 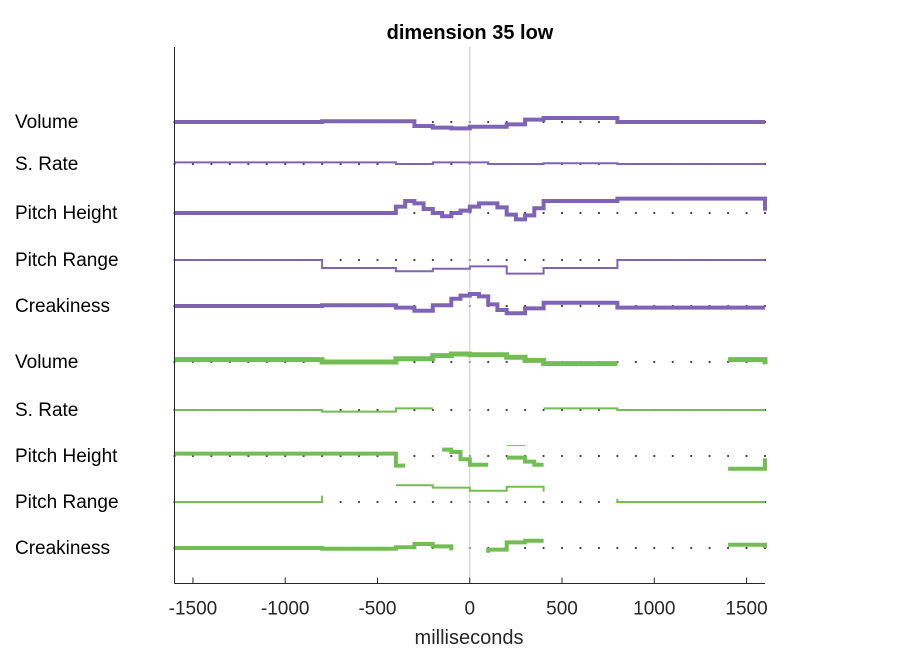 What do you see at coordinates (67, 502) in the screenshot?
I see `row-label: Pitch Range` at bounding box center [67, 502].